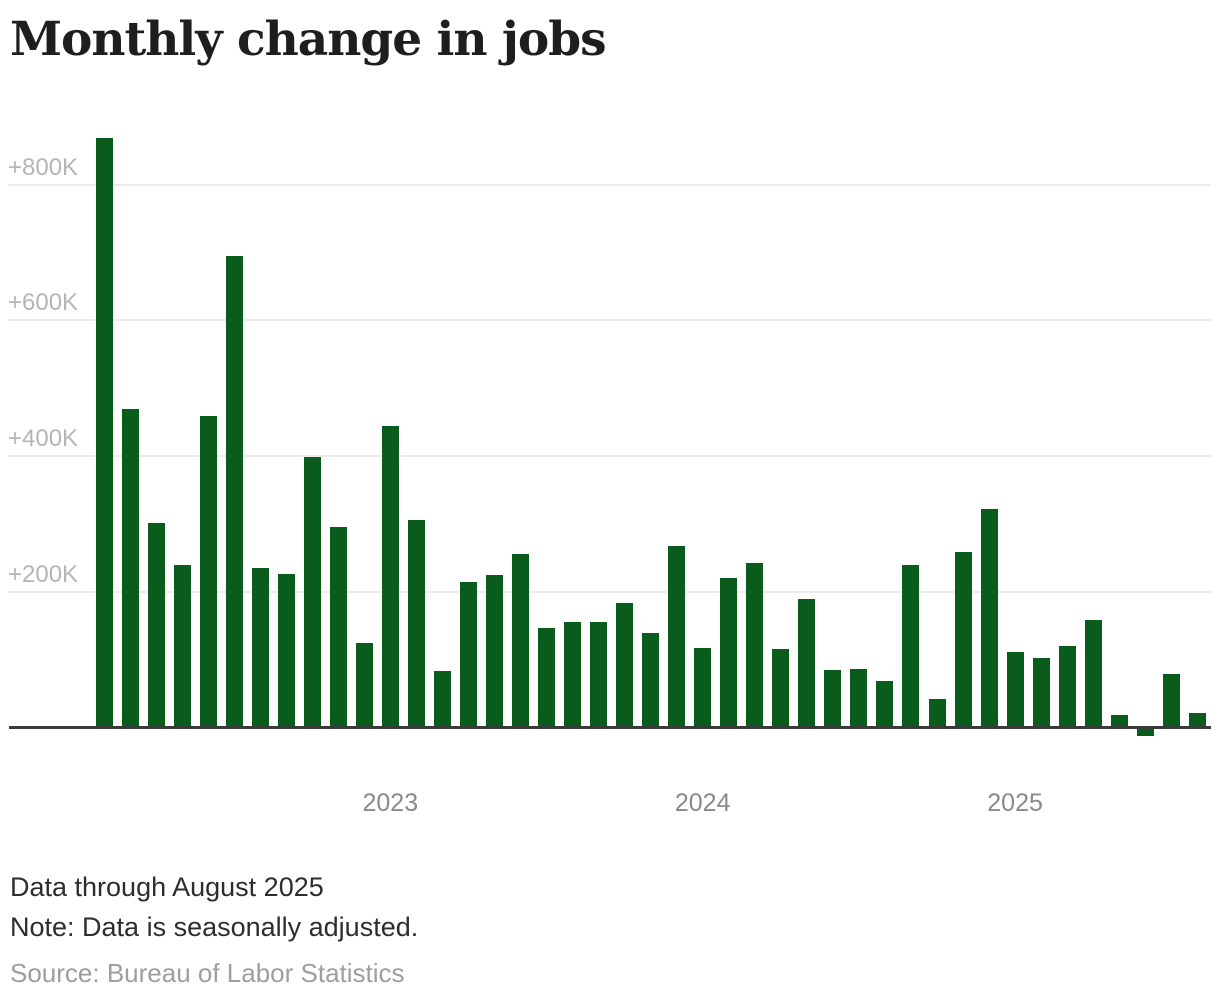 The height and width of the screenshot is (1002, 1220). I want to click on bar-apr-2024, so click(781, 688).